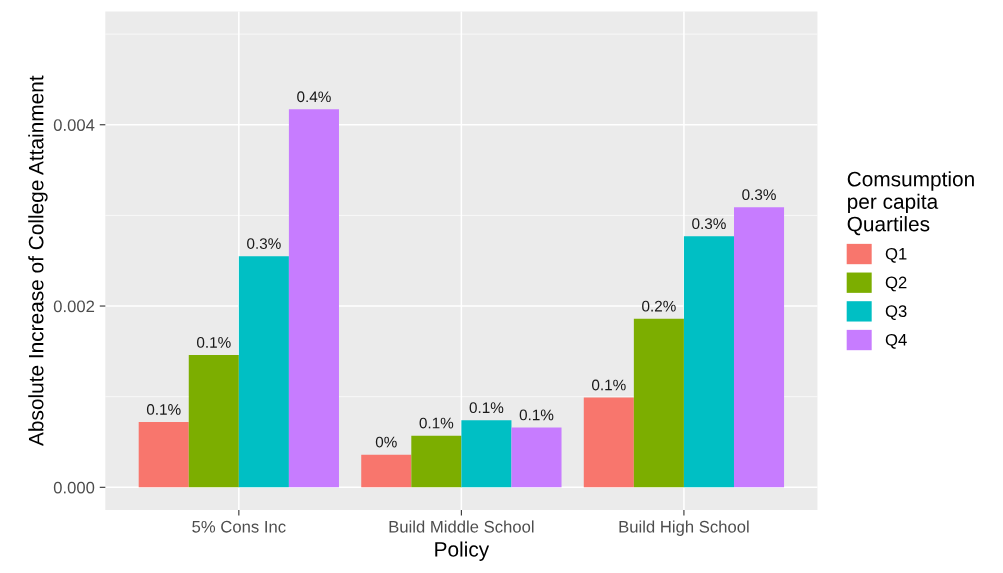  What do you see at coordinates (910, 203) in the screenshot?
I see `legend-title: Comsumption per capita Quartiles` at bounding box center [910, 203].